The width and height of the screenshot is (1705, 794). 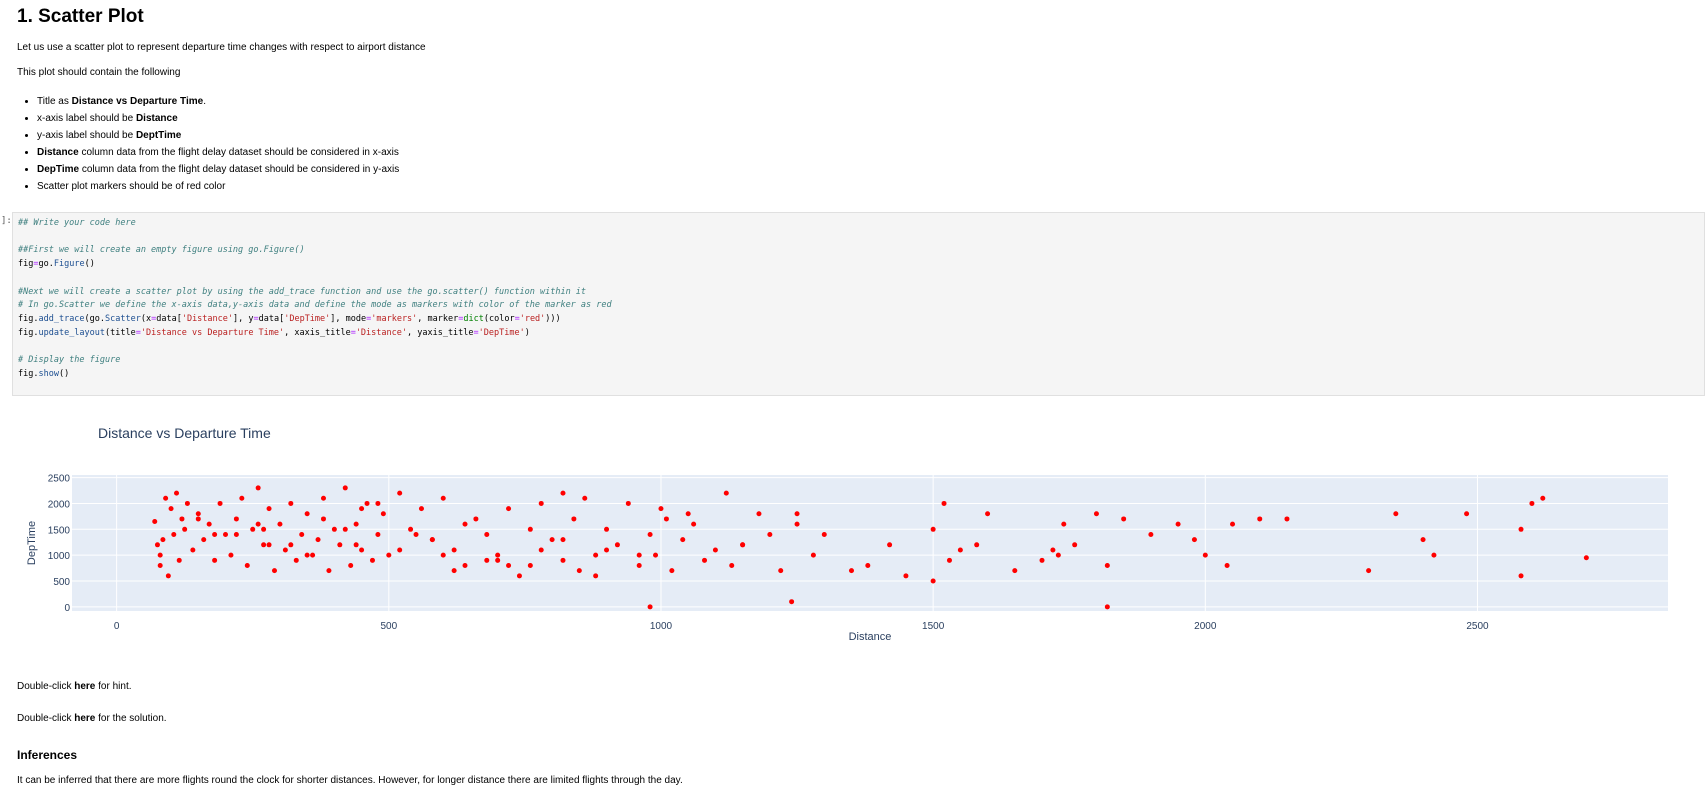 What do you see at coordinates (1205, 626) in the screenshot?
I see `x-tick-label: 2000` at bounding box center [1205, 626].